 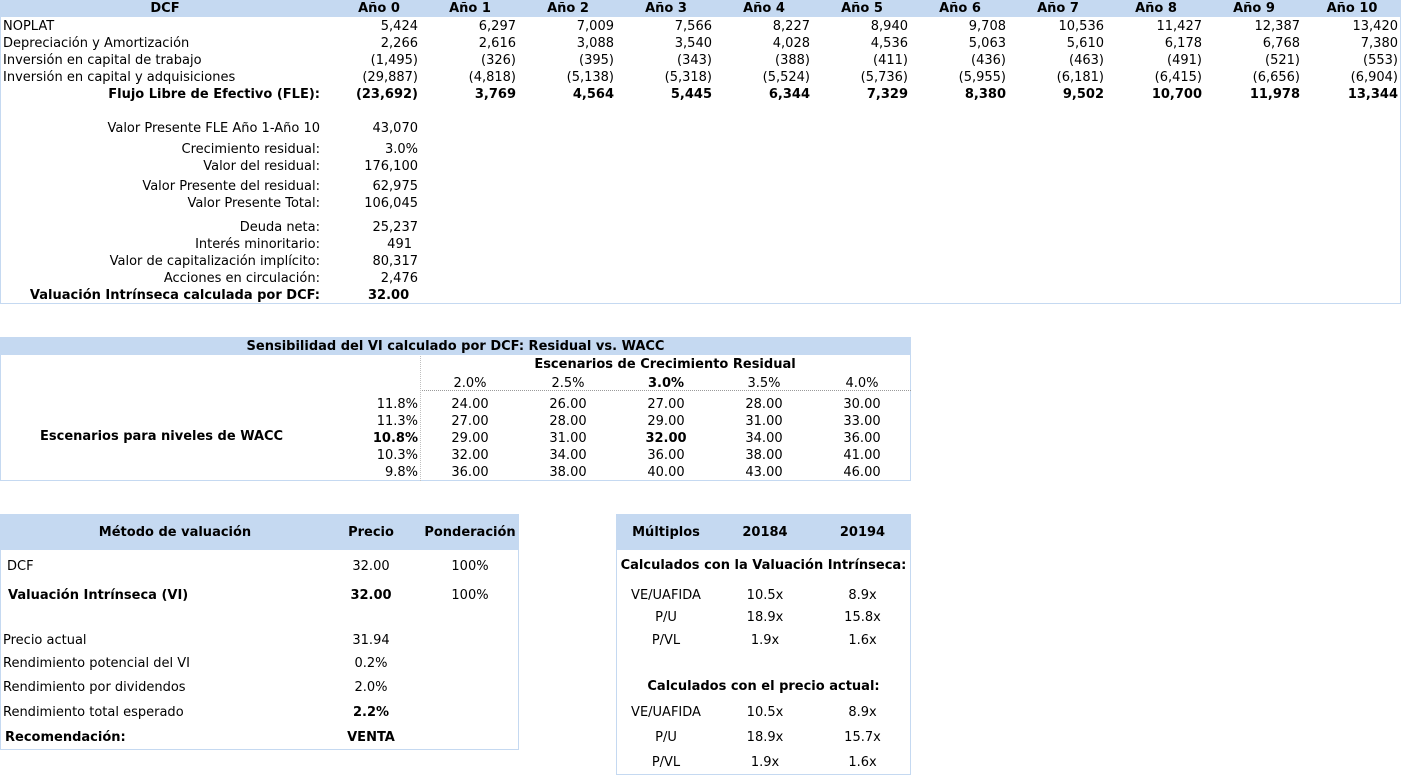 I want to click on dcf-cell: (326), so click(x=498, y=60).